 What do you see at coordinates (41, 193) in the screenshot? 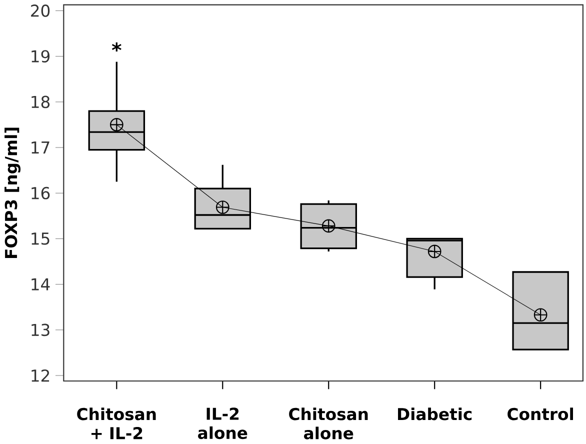
I see `y-tick-label: 16` at bounding box center [41, 193].